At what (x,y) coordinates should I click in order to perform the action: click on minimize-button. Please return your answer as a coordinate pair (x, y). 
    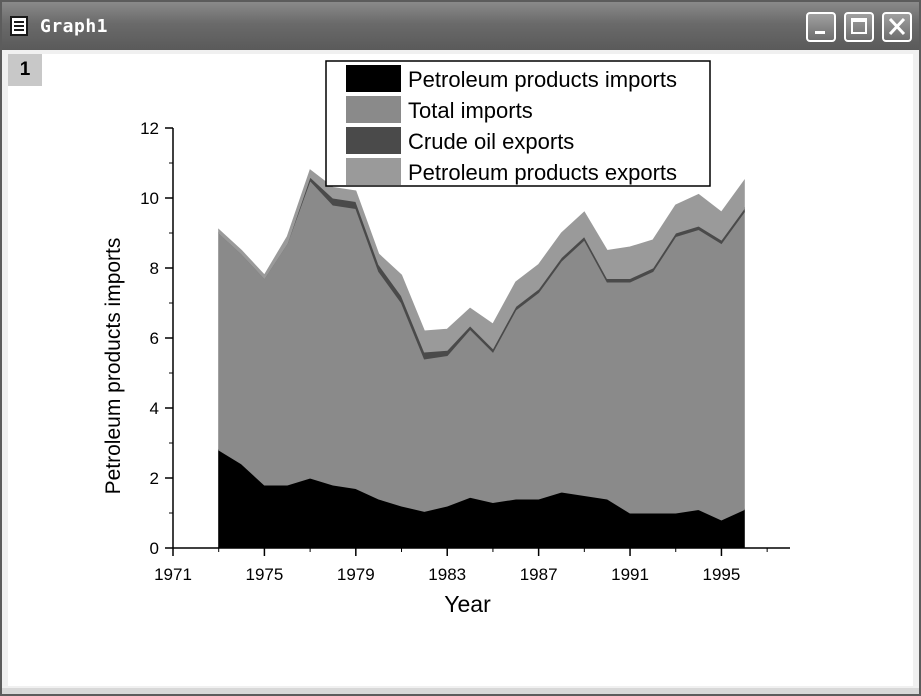
    Looking at the image, I should click on (821, 27).